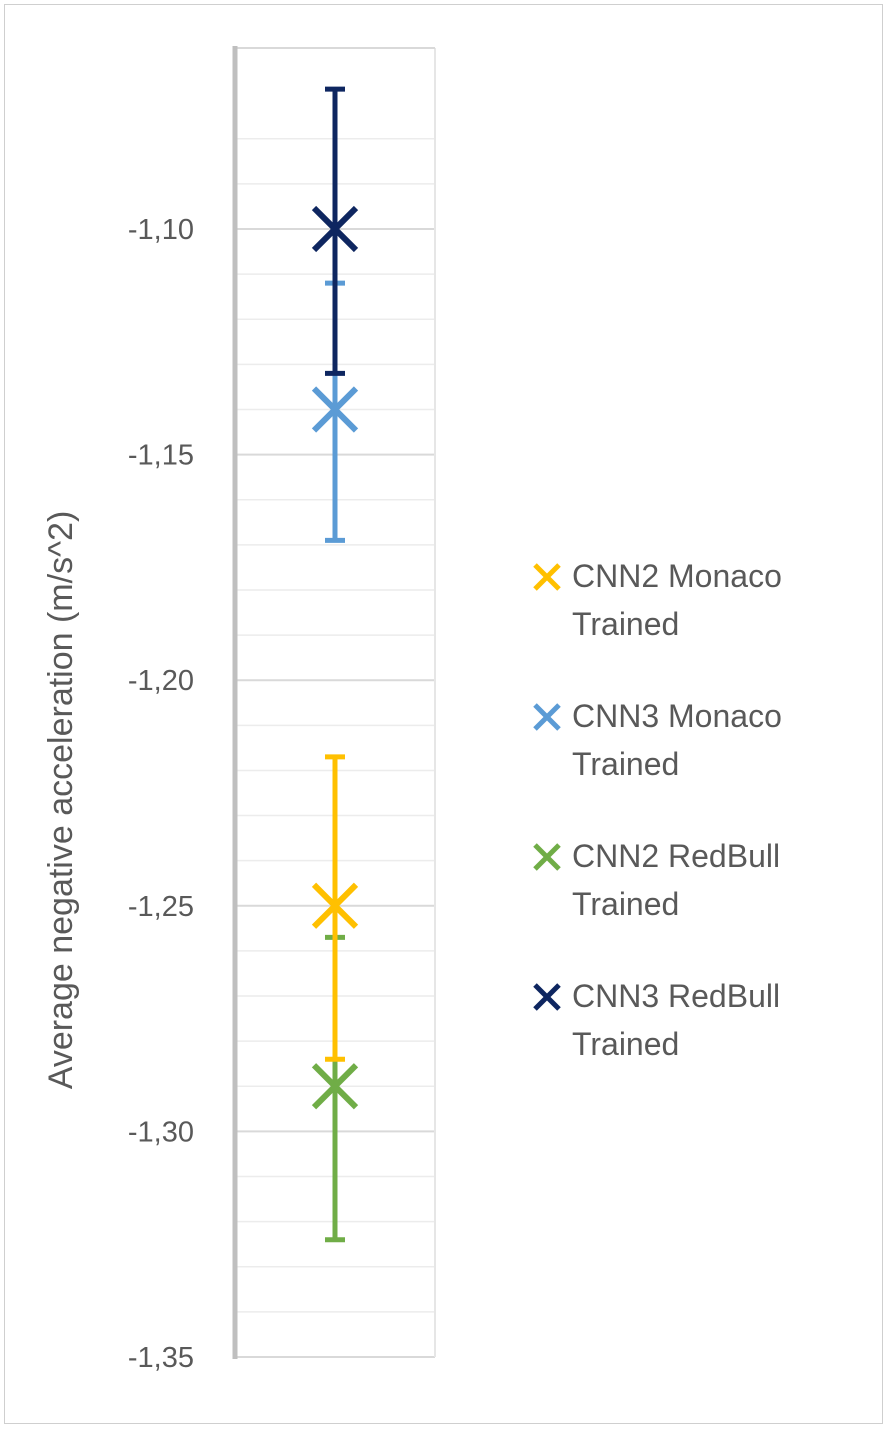 The image size is (889, 1430). Describe the element at coordinates (161, 681) in the screenshot. I see `y-tick-label: -1,20` at that location.